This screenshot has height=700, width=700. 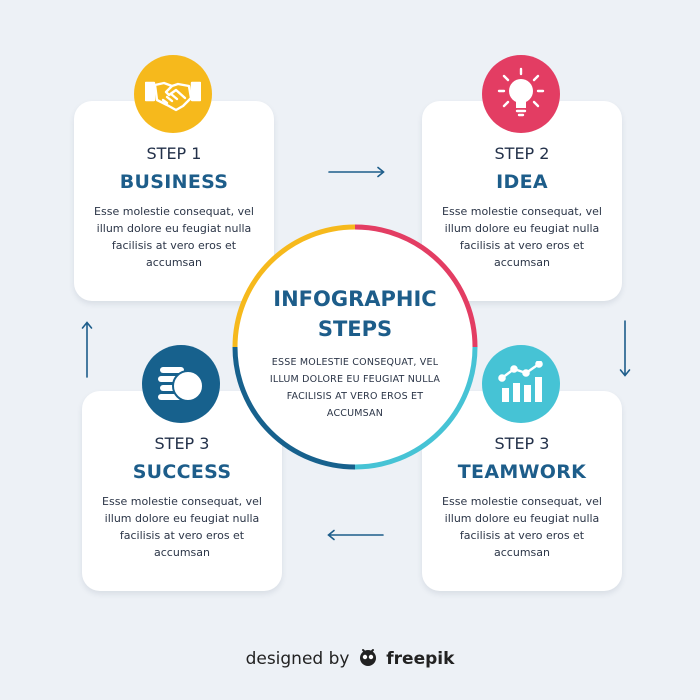 I want to click on center-ring-blue, so click(x=294, y=408).